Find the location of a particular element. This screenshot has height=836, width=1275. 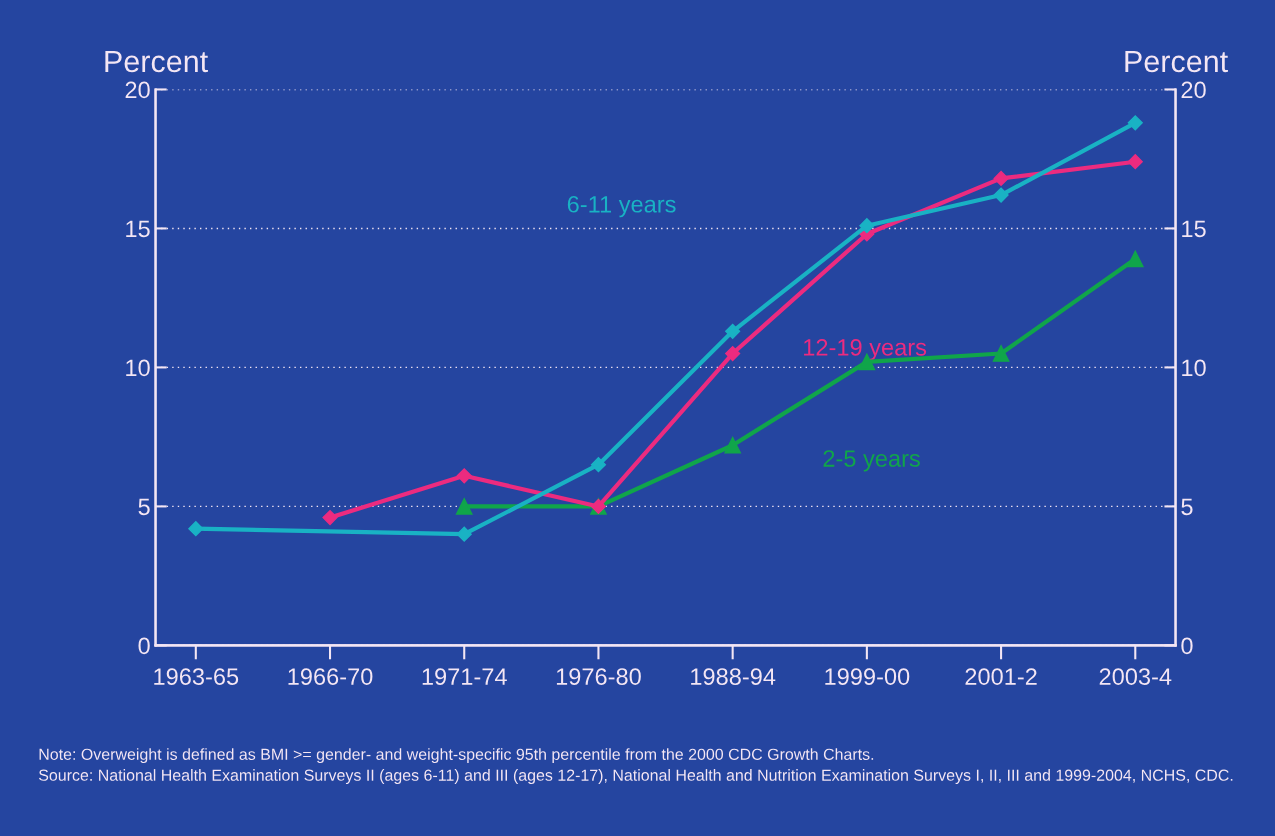

y-tick-label: 0 is located at coordinates (144, 646).